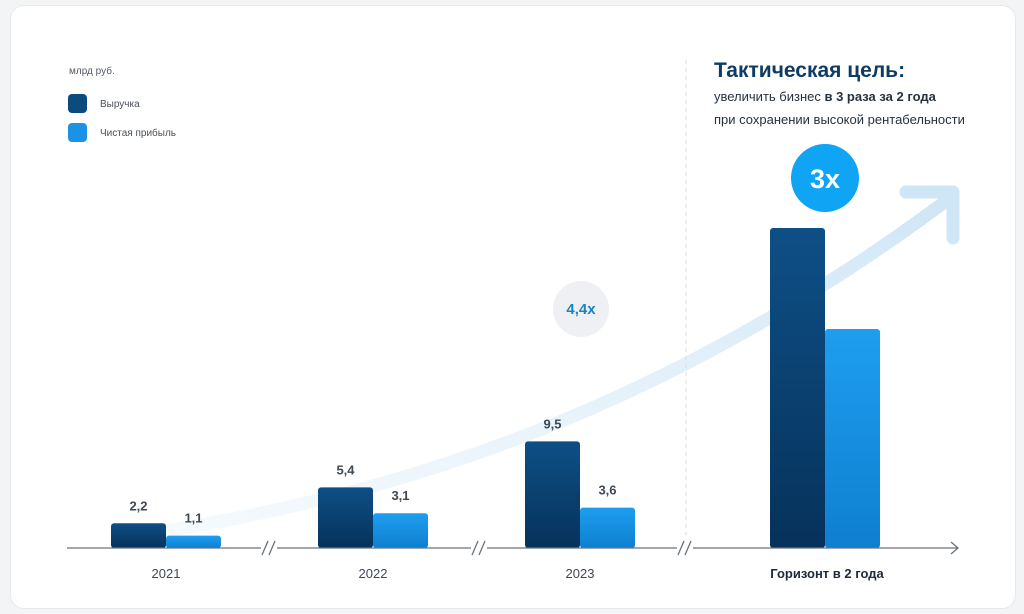 The image size is (1024, 614). I want to click on x-tick-label-1: 2022, so click(373, 573).